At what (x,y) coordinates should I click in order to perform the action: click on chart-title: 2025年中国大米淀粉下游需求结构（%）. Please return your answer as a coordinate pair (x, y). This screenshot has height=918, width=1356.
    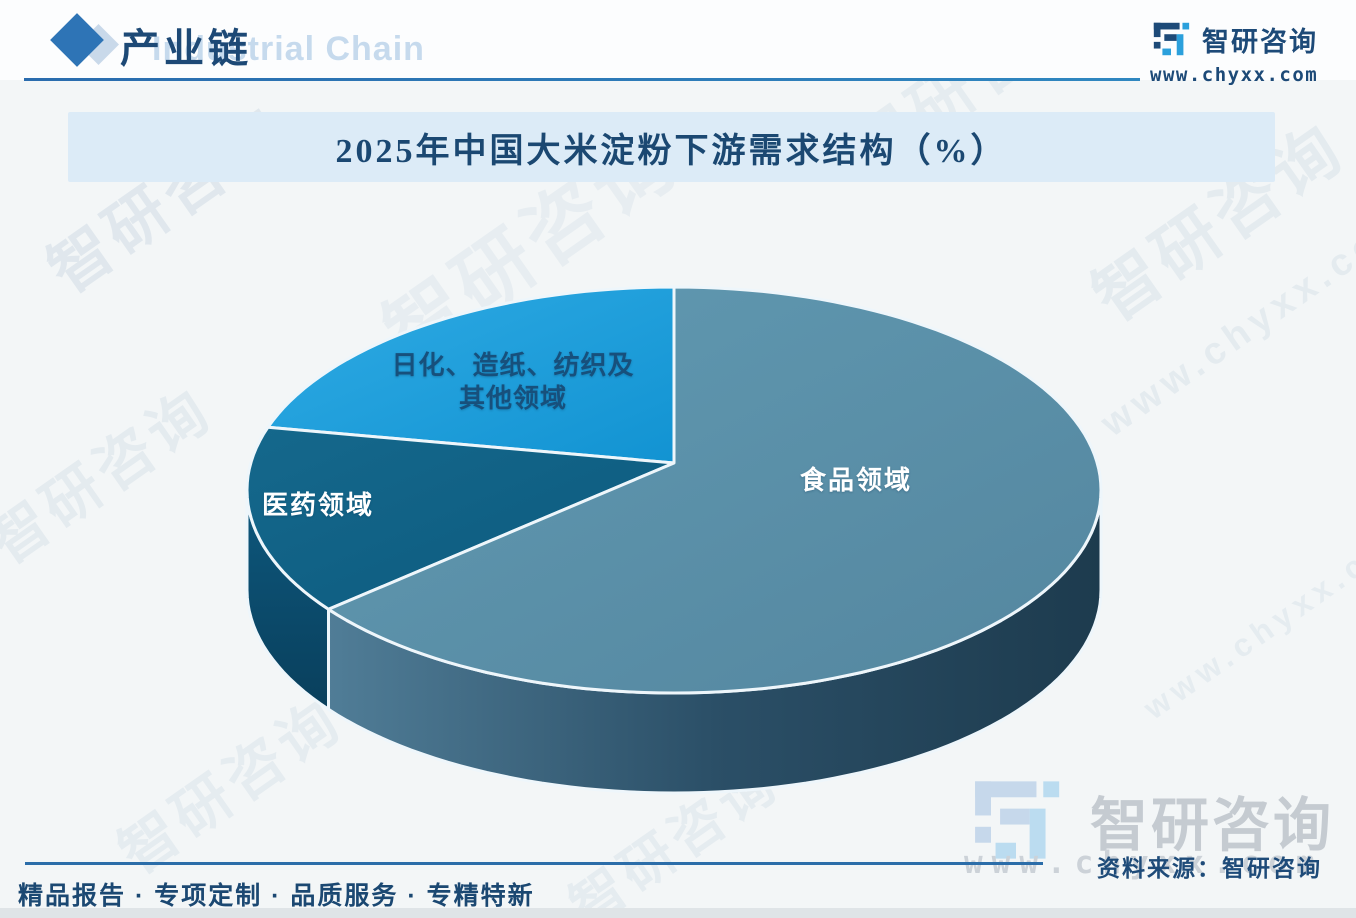
    Looking at the image, I should click on (671, 151).